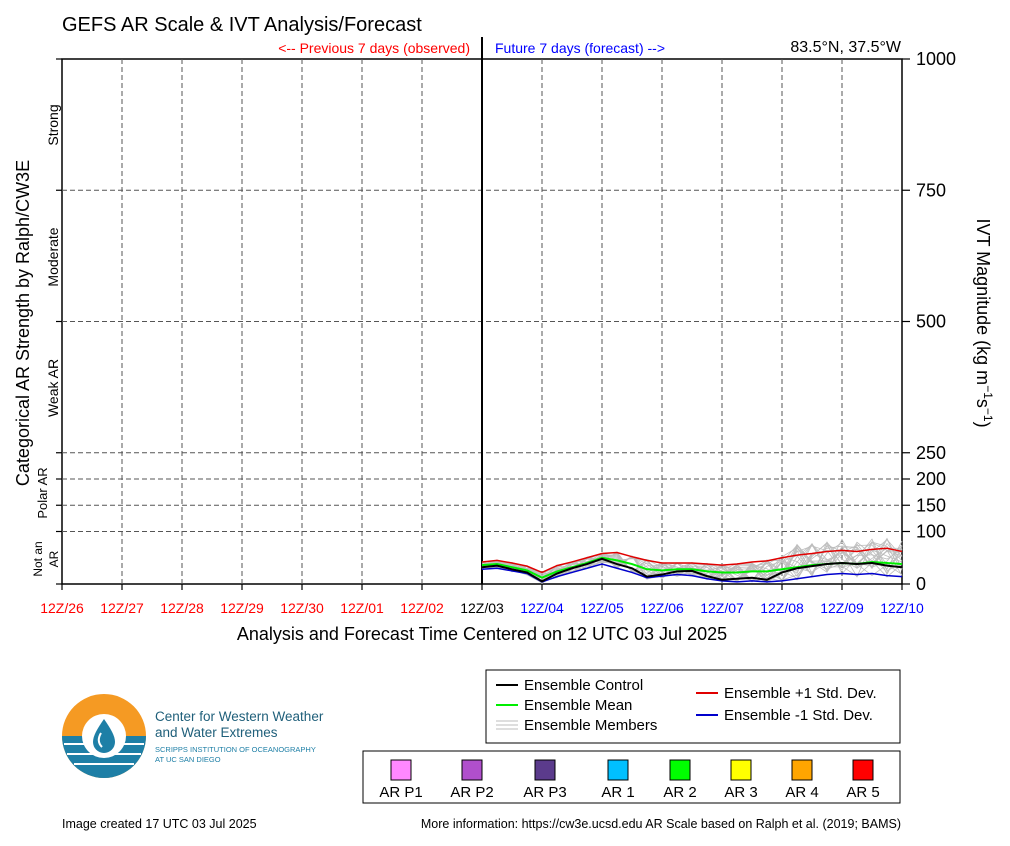 The width and height of the screenshot is (1010, 846). What do you see at coordinates (846, 47) in the screenshot?
I see `location-label: 83.5°N, 37.5°W` at bounding box center [846, 47].